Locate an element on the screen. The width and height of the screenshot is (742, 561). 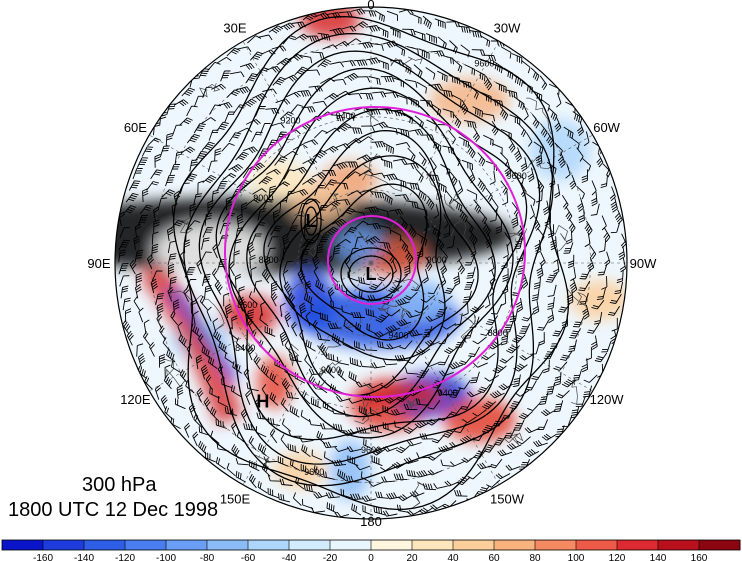
longitude-label: 90W is located at coordinates (643, 263).